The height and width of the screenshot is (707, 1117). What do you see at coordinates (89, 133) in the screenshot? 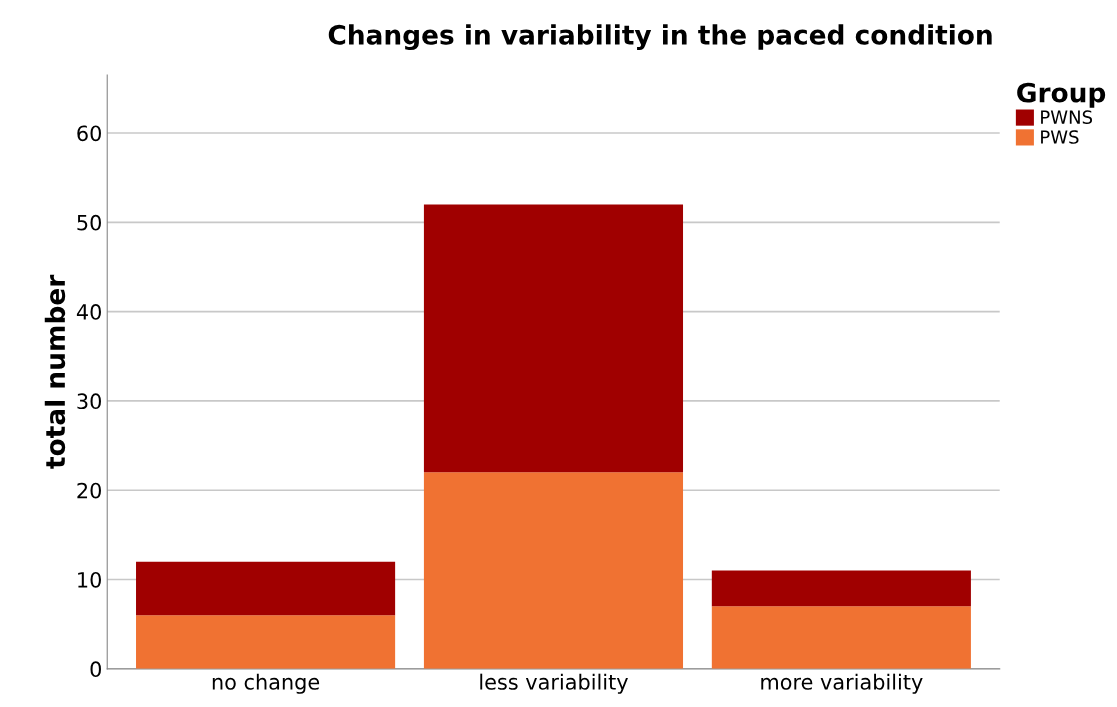
I see `y-tick-label: 60` at bounding box center [89, 133].